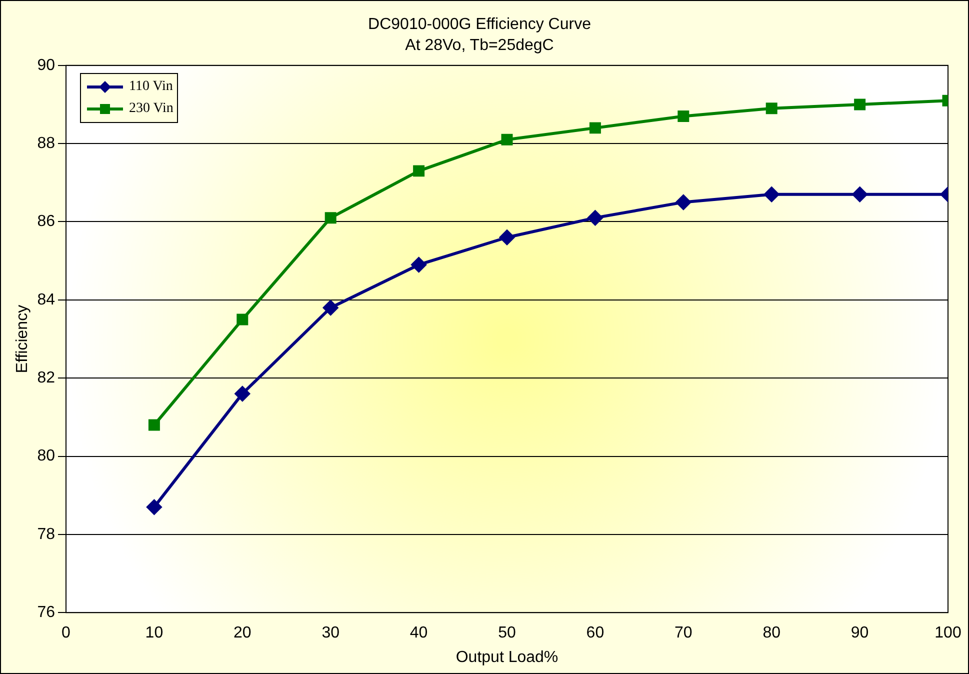 This screenshot has width=969, height=674. I want to click on x-tick-label: 50, so click(507, 633).